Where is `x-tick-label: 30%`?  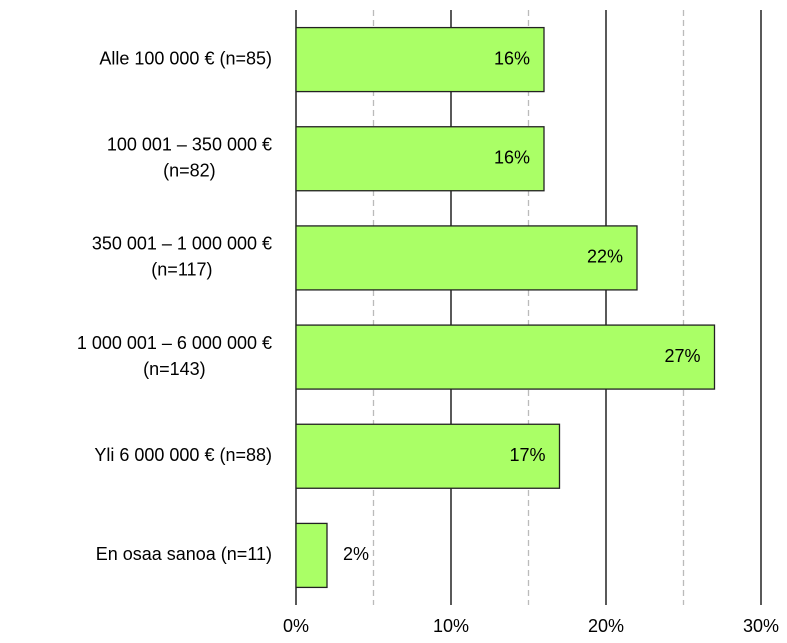 x-tick-label: 30% is located at coordinates (761, 626).